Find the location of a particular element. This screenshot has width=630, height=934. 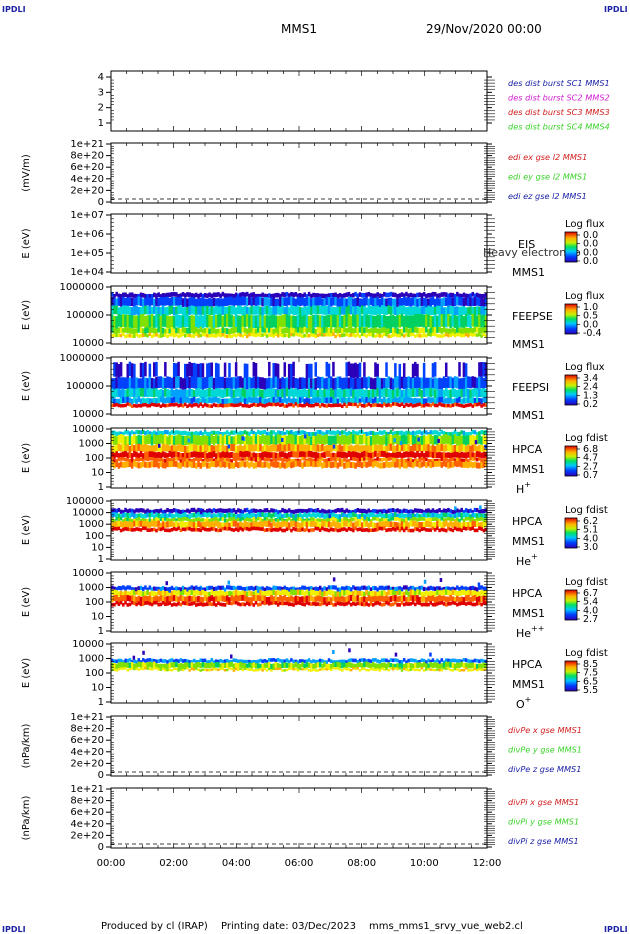

legend-entry: divPi z gse MMS1 is located at coordinates (543, 841).